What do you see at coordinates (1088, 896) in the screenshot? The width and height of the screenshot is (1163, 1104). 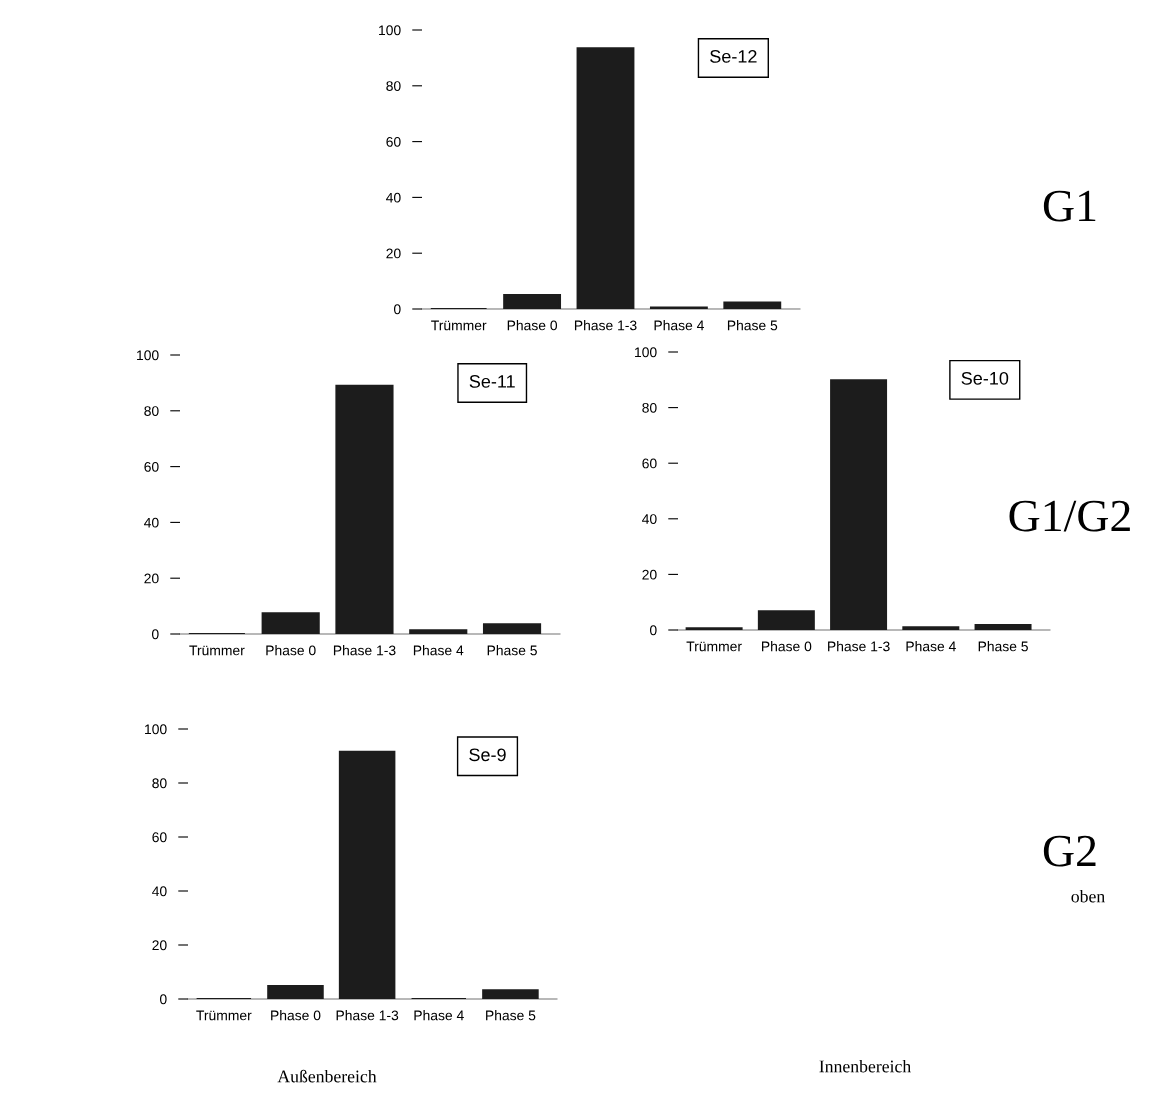 I see `text: oben` at bounding box center [1088, 896].